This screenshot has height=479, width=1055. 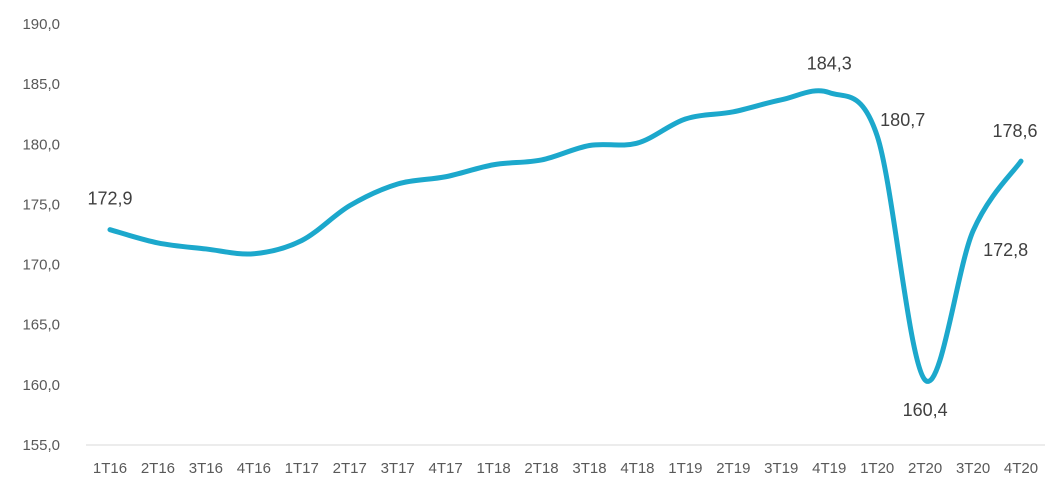 I want to click on x-tick-label: 2T16, so click(x=158, y=468).